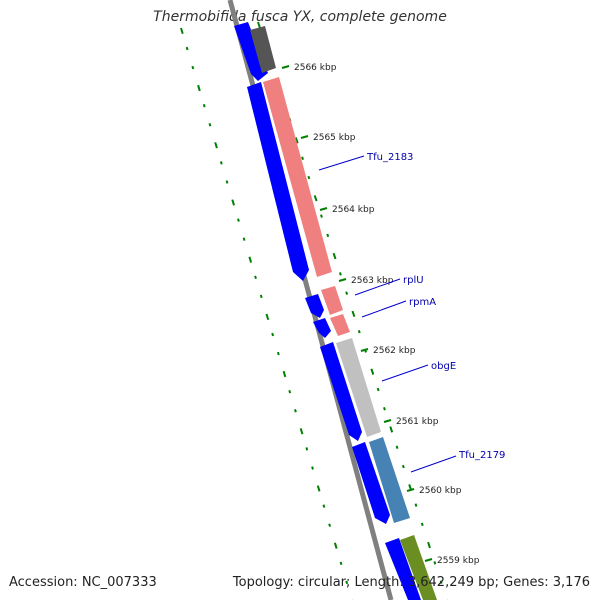 The width and height of the screenshot is (600, 600). I want to click on gene-label: obgE, so click(443, 366).